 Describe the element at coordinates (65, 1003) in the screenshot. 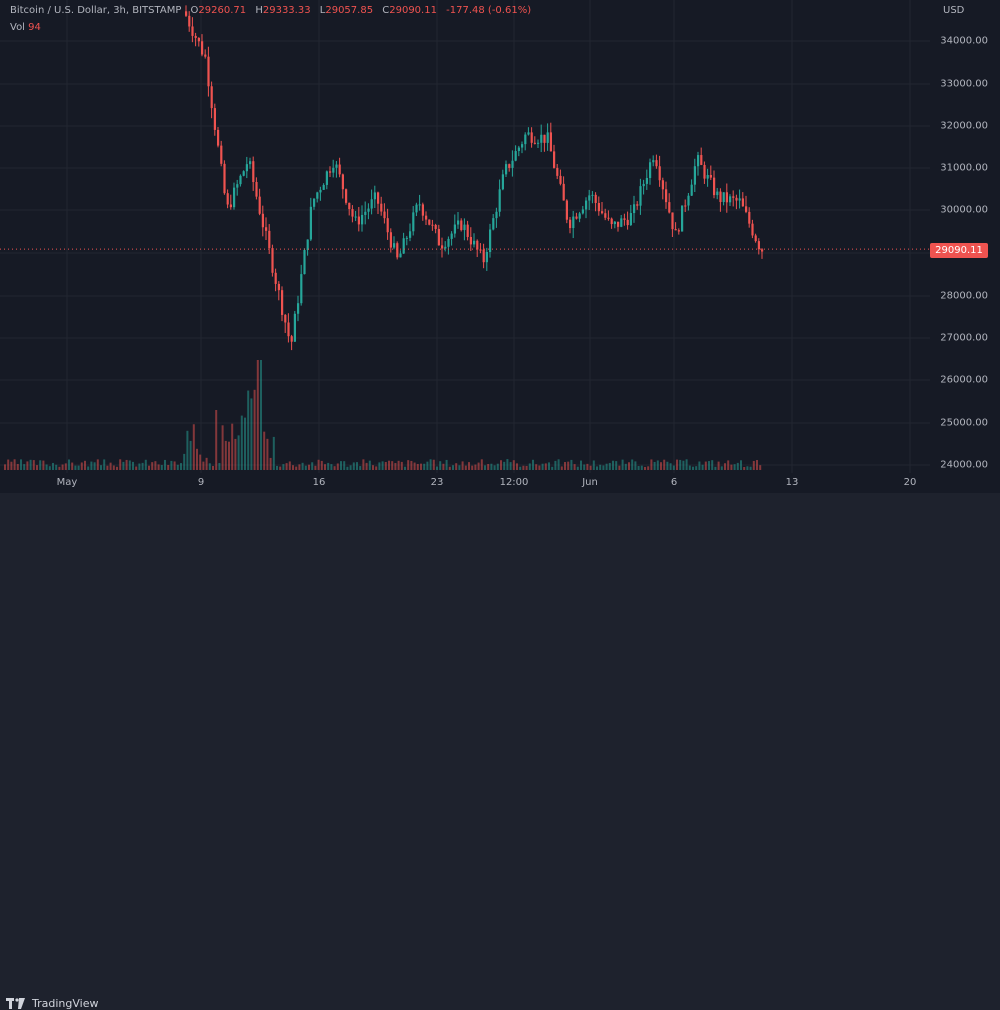

I see `brand-name: TradingView` at that location.